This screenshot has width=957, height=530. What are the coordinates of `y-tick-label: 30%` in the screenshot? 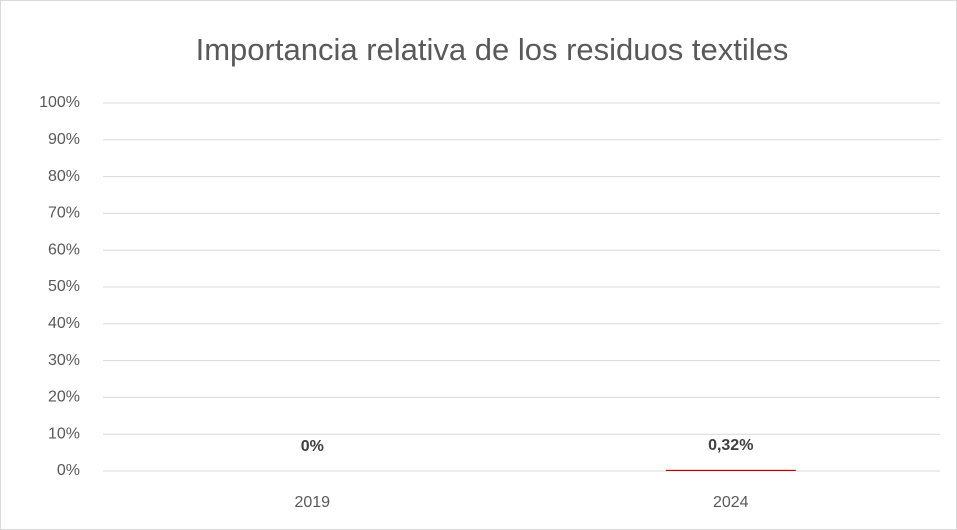 It's located at (64, 360).